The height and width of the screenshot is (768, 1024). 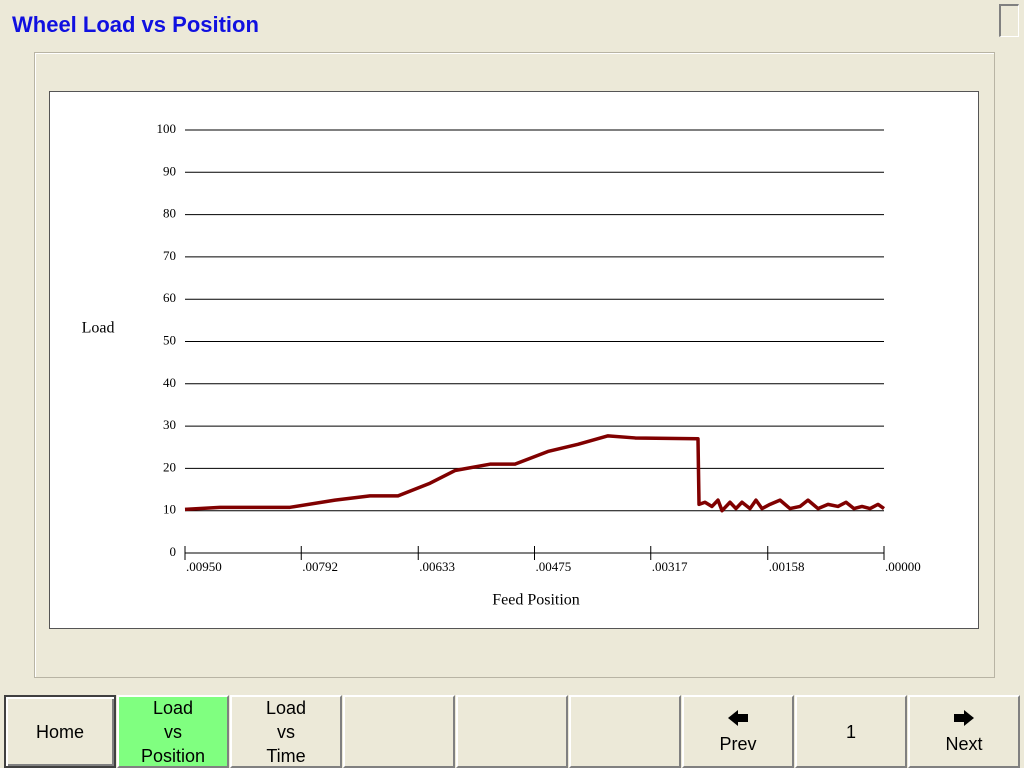 I want to click on x-tick-label: .00475, so click(x=554, y=566).